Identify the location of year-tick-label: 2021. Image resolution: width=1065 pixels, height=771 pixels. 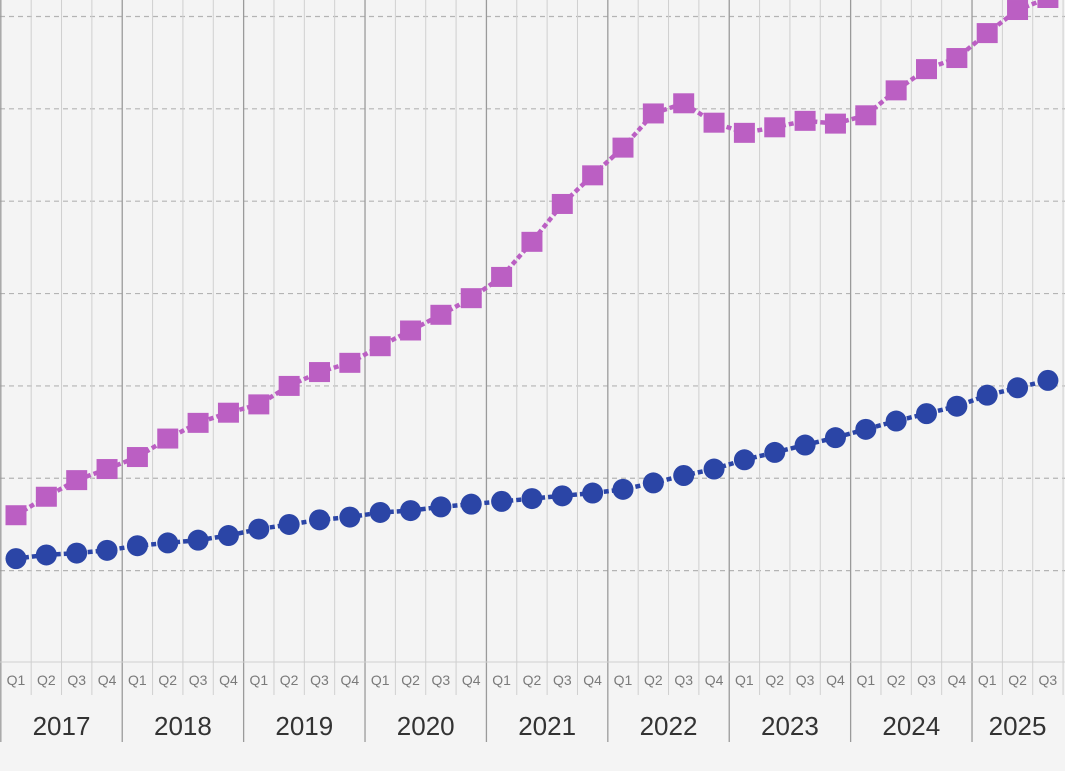
(547, 726).